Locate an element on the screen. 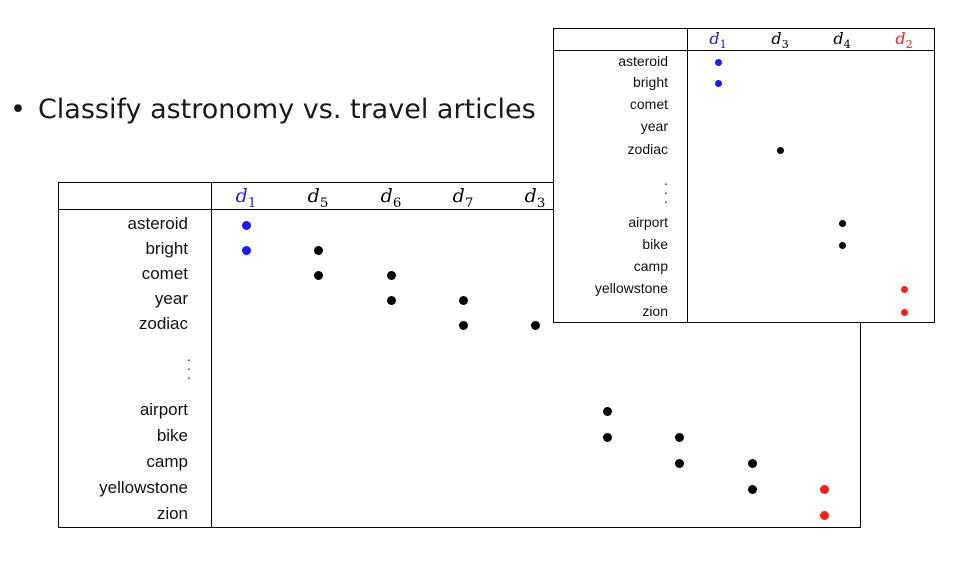 This screenshot has width=958, height=562. big-row-label: asteroid is located at coordinates (157, 223).